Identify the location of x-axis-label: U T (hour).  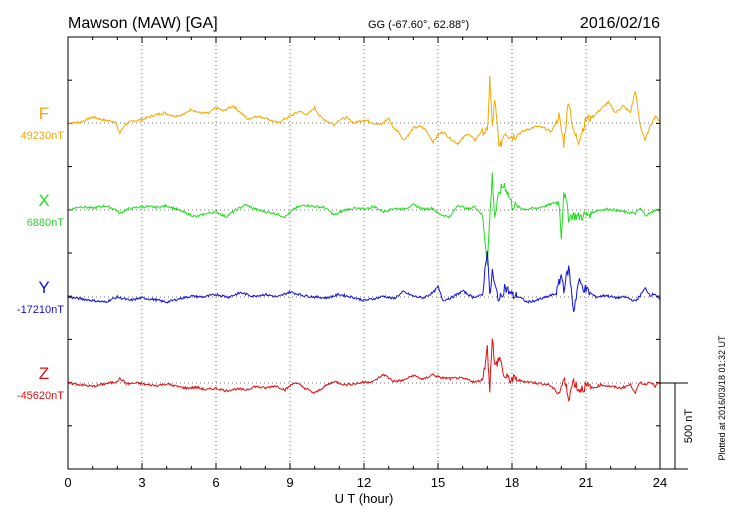
(364, 498).